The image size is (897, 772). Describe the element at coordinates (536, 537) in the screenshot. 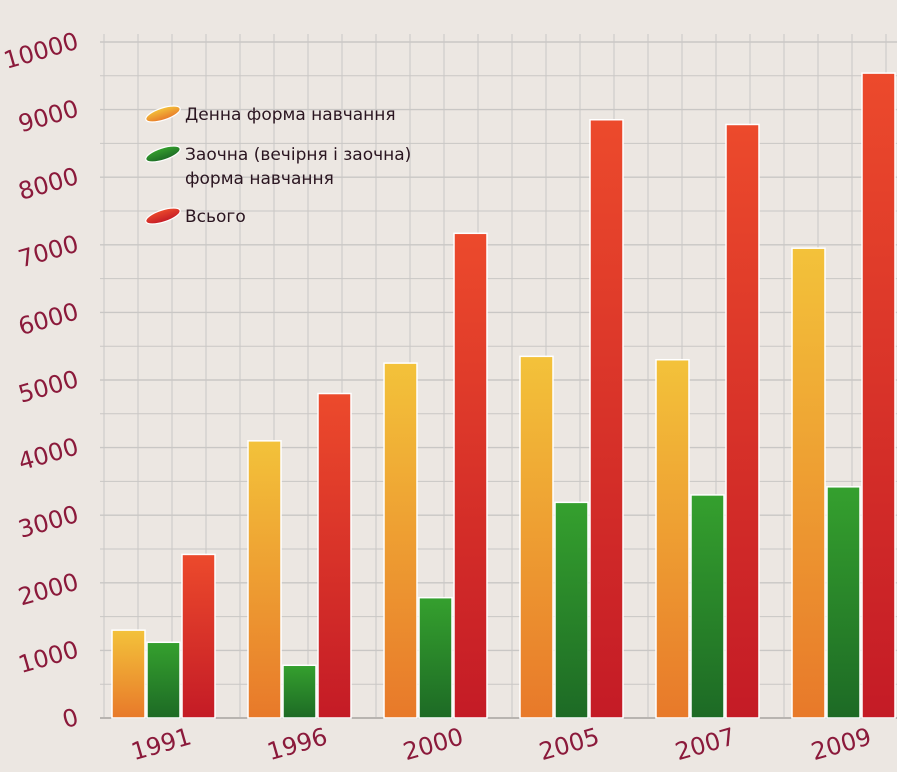

I see `bar-day-2005` at that location.